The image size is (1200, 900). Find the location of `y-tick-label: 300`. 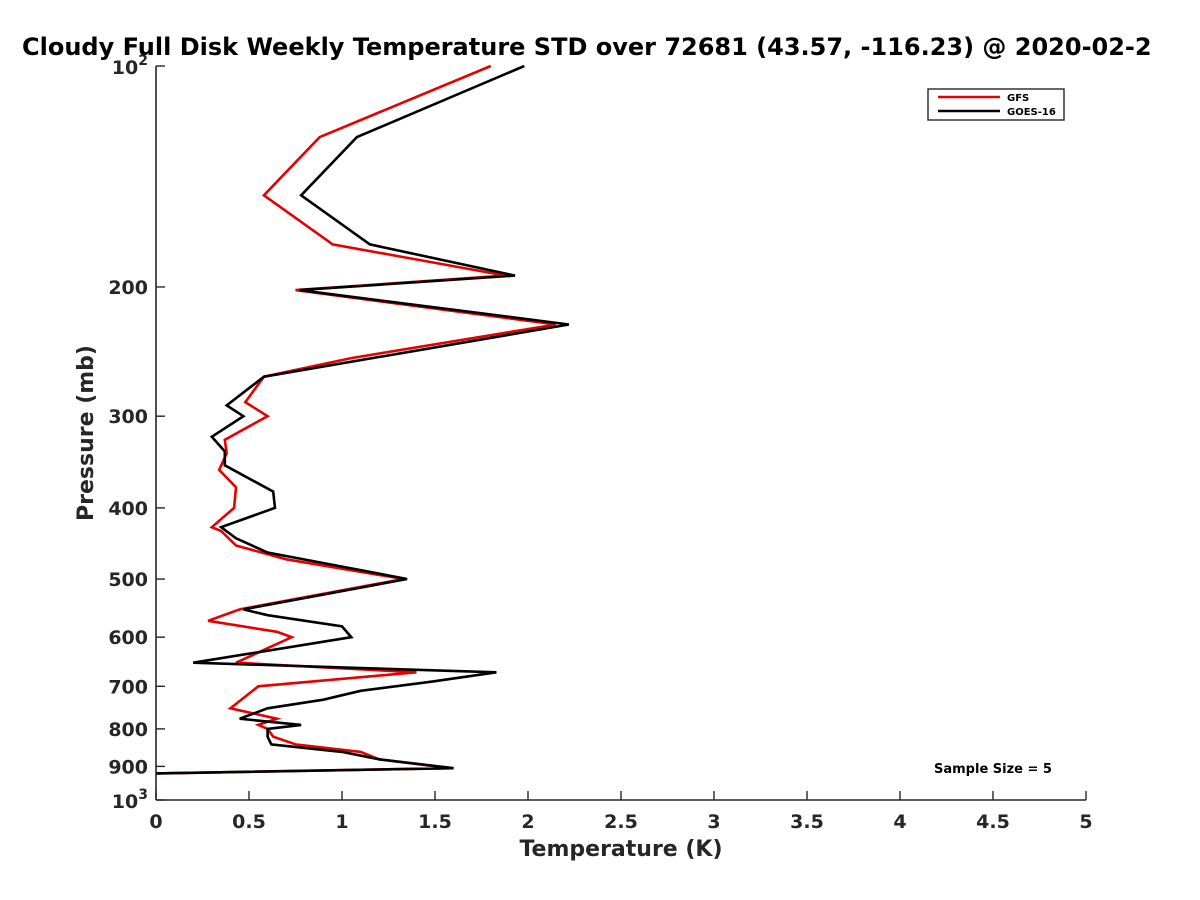

y-tick-label: 300 is located at coordinates (128, 417).